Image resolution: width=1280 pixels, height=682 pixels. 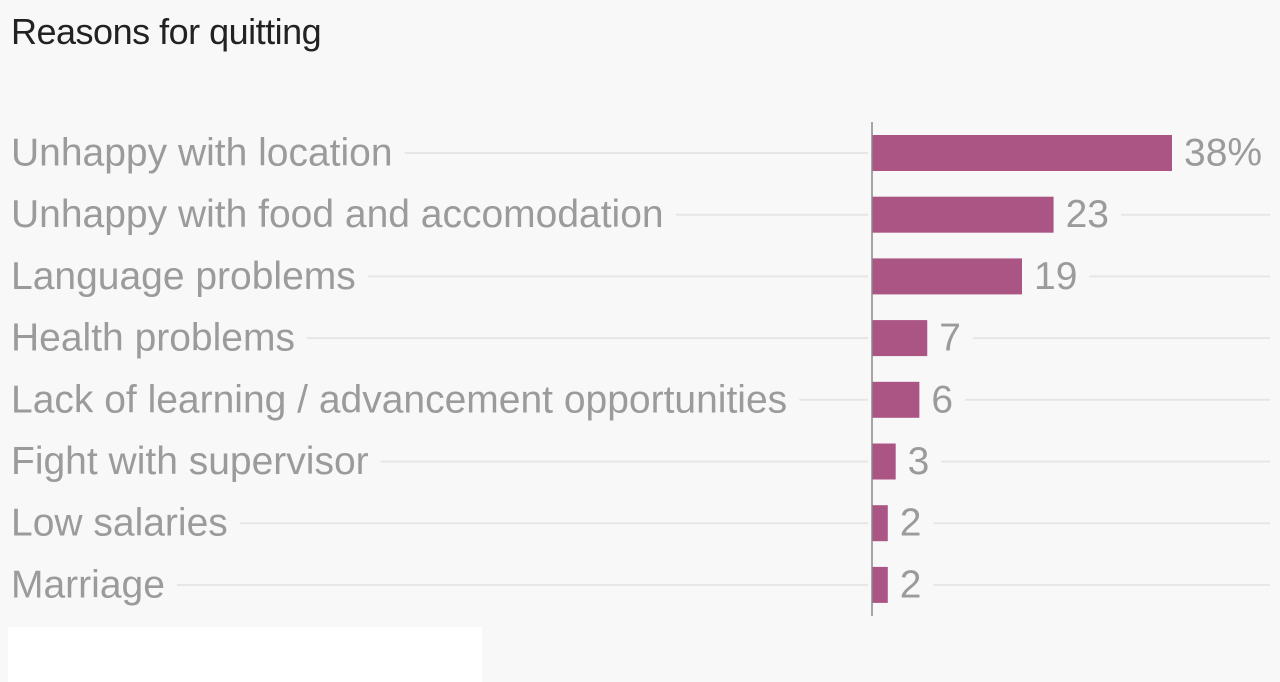 What do you see at coordinates (1223, 153) in the screenshot?
I see `value-label: 38%` at bounding box center [1223, 153].